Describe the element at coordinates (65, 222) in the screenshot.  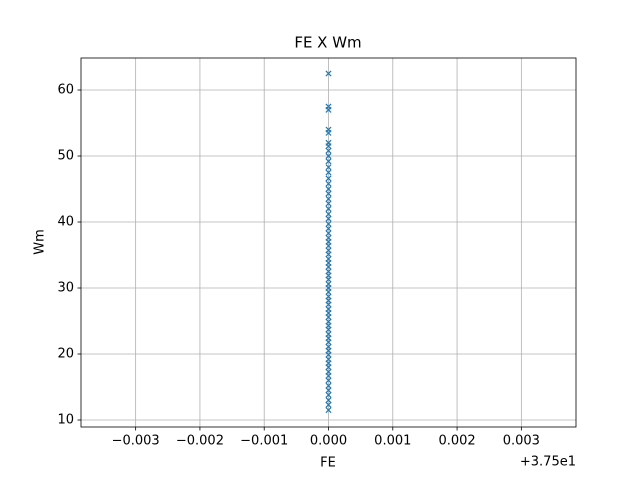
I see `y-tick-label: 40` at that location.